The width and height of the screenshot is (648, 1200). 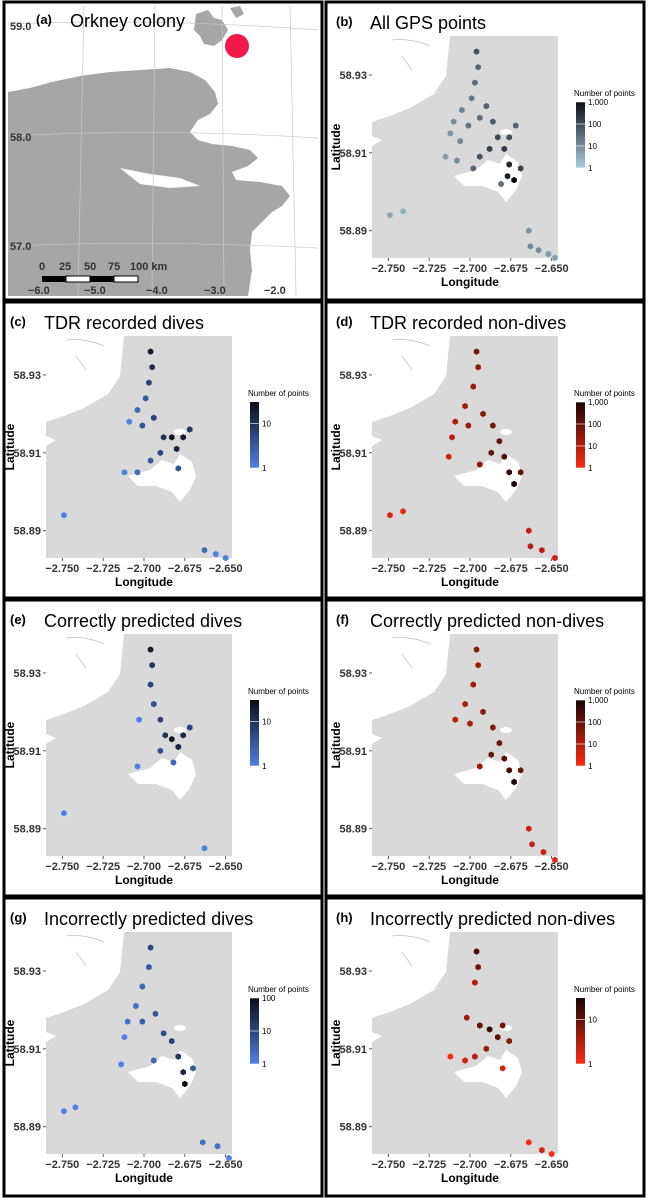 What do you see at coordinates (180, 432) in the screenshot?
I see `water-islet` at bounding box center [180, 432].